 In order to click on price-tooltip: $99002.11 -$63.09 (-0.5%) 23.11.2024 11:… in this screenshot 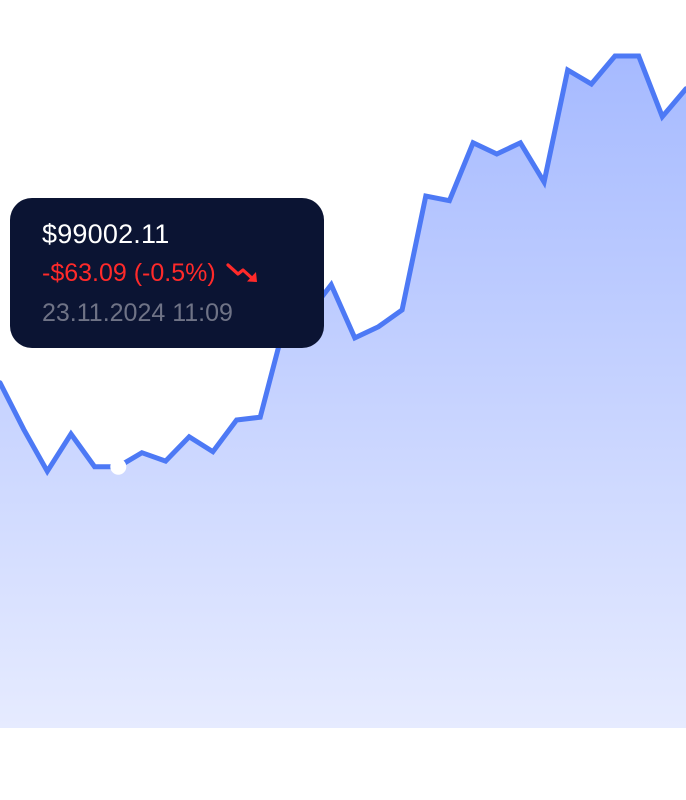, I will do `click(167, 273)`.